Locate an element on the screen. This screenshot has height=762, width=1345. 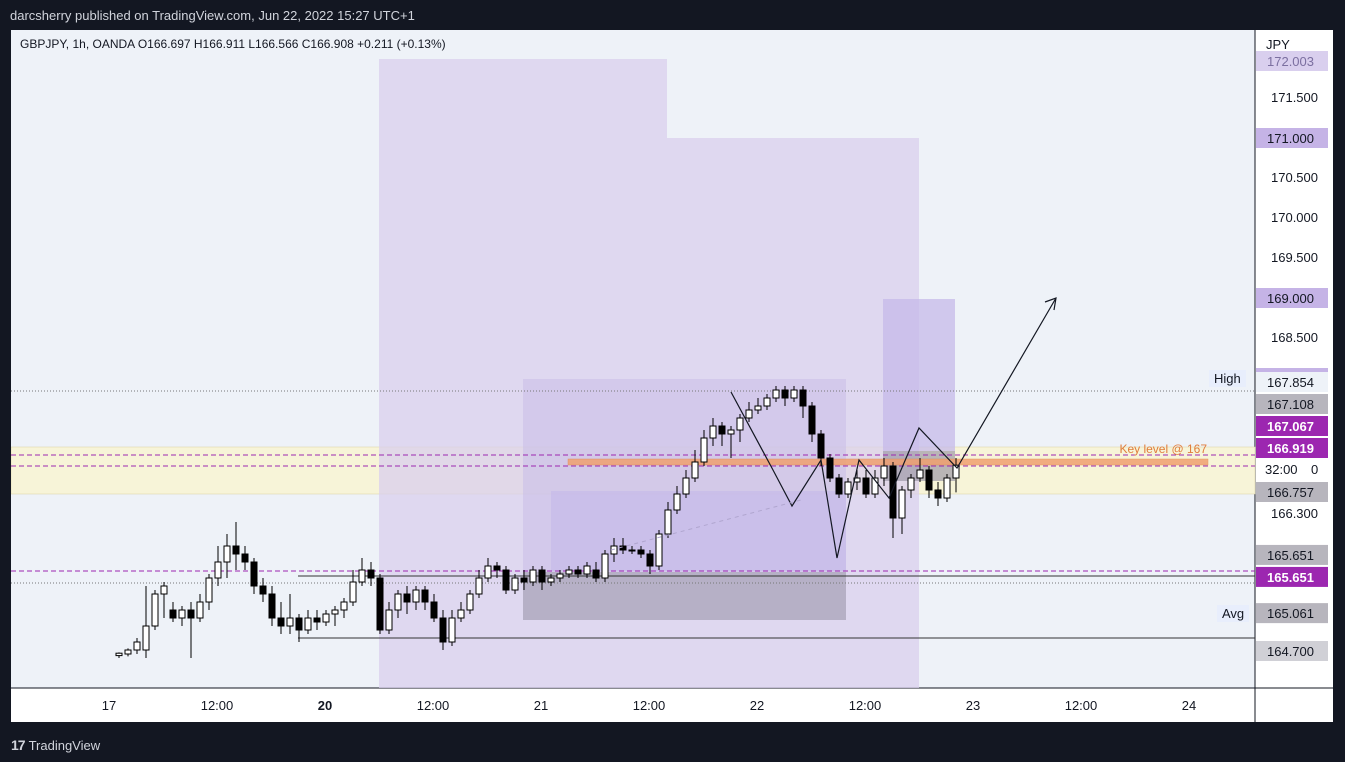
footer: 17 TradingView is located at coordinates (672, 747).